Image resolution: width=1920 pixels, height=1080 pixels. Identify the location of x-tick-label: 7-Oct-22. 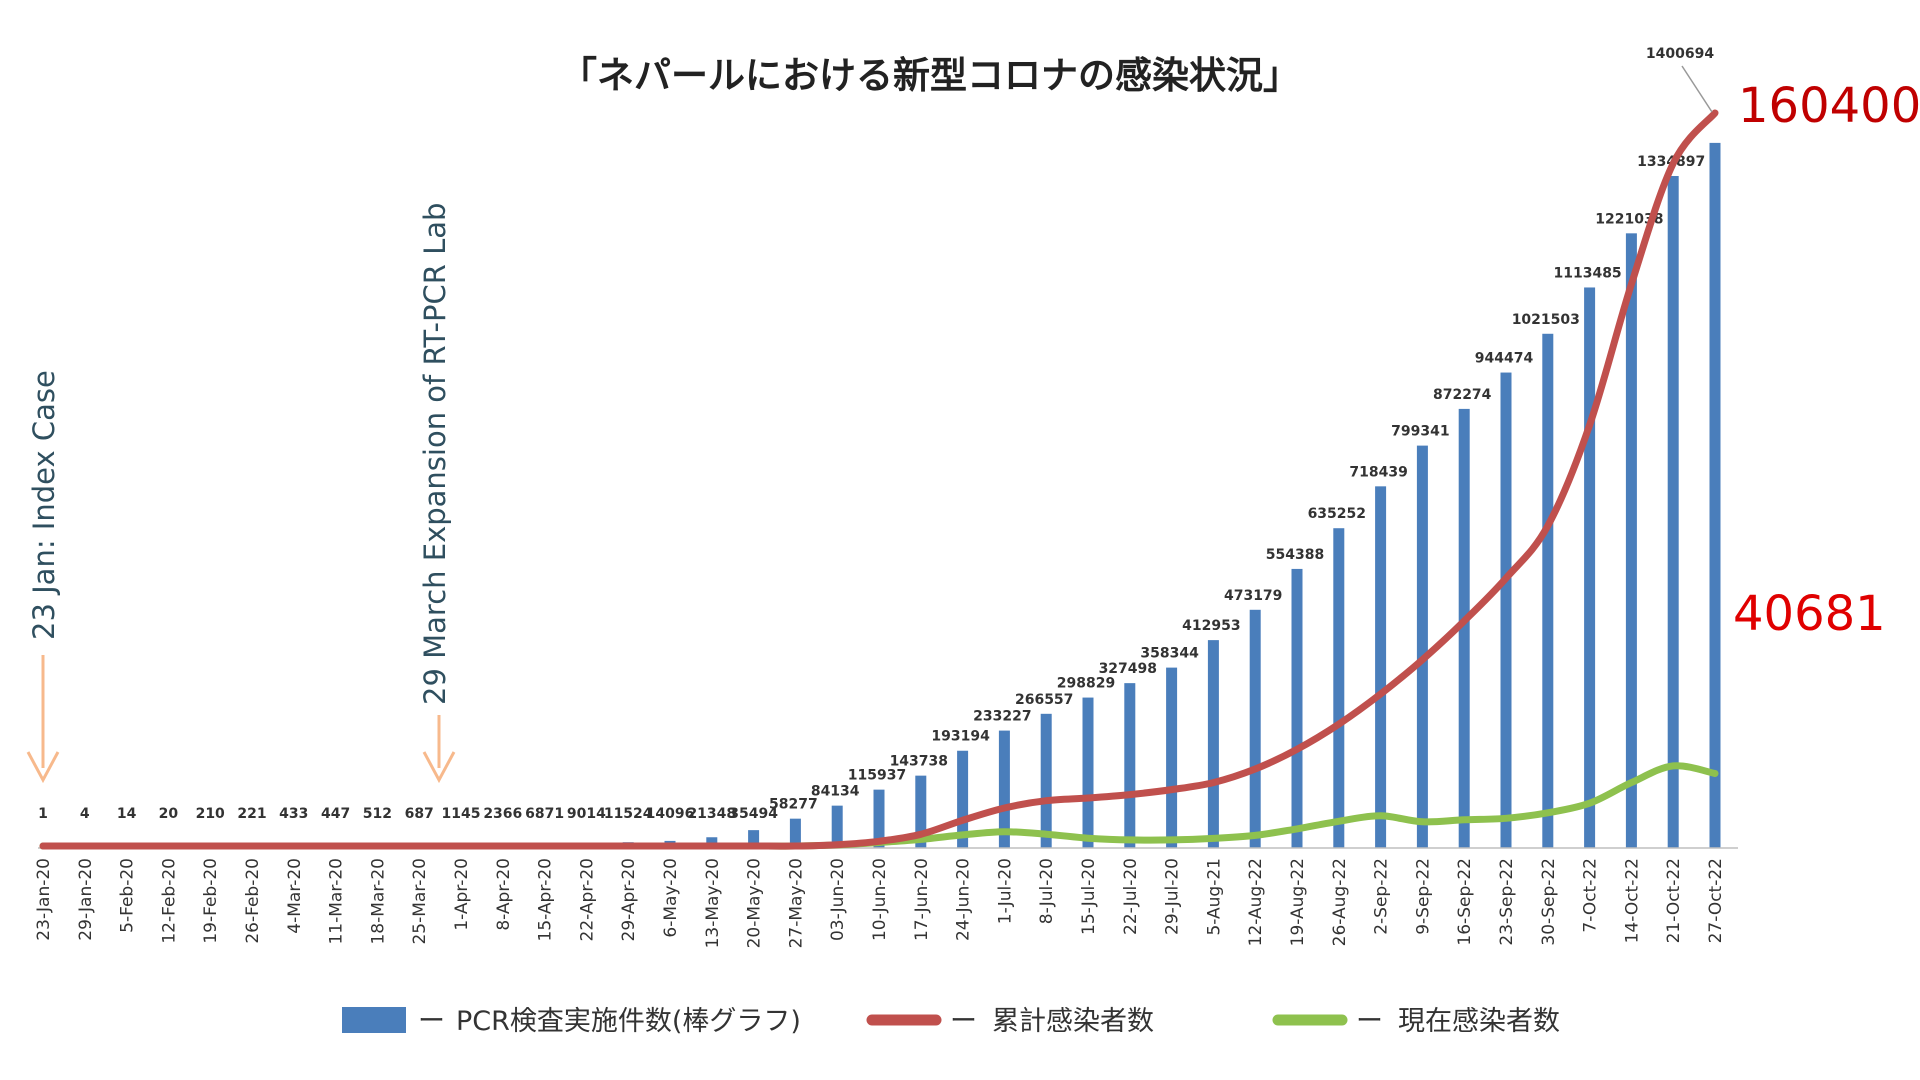
(1591, 895).